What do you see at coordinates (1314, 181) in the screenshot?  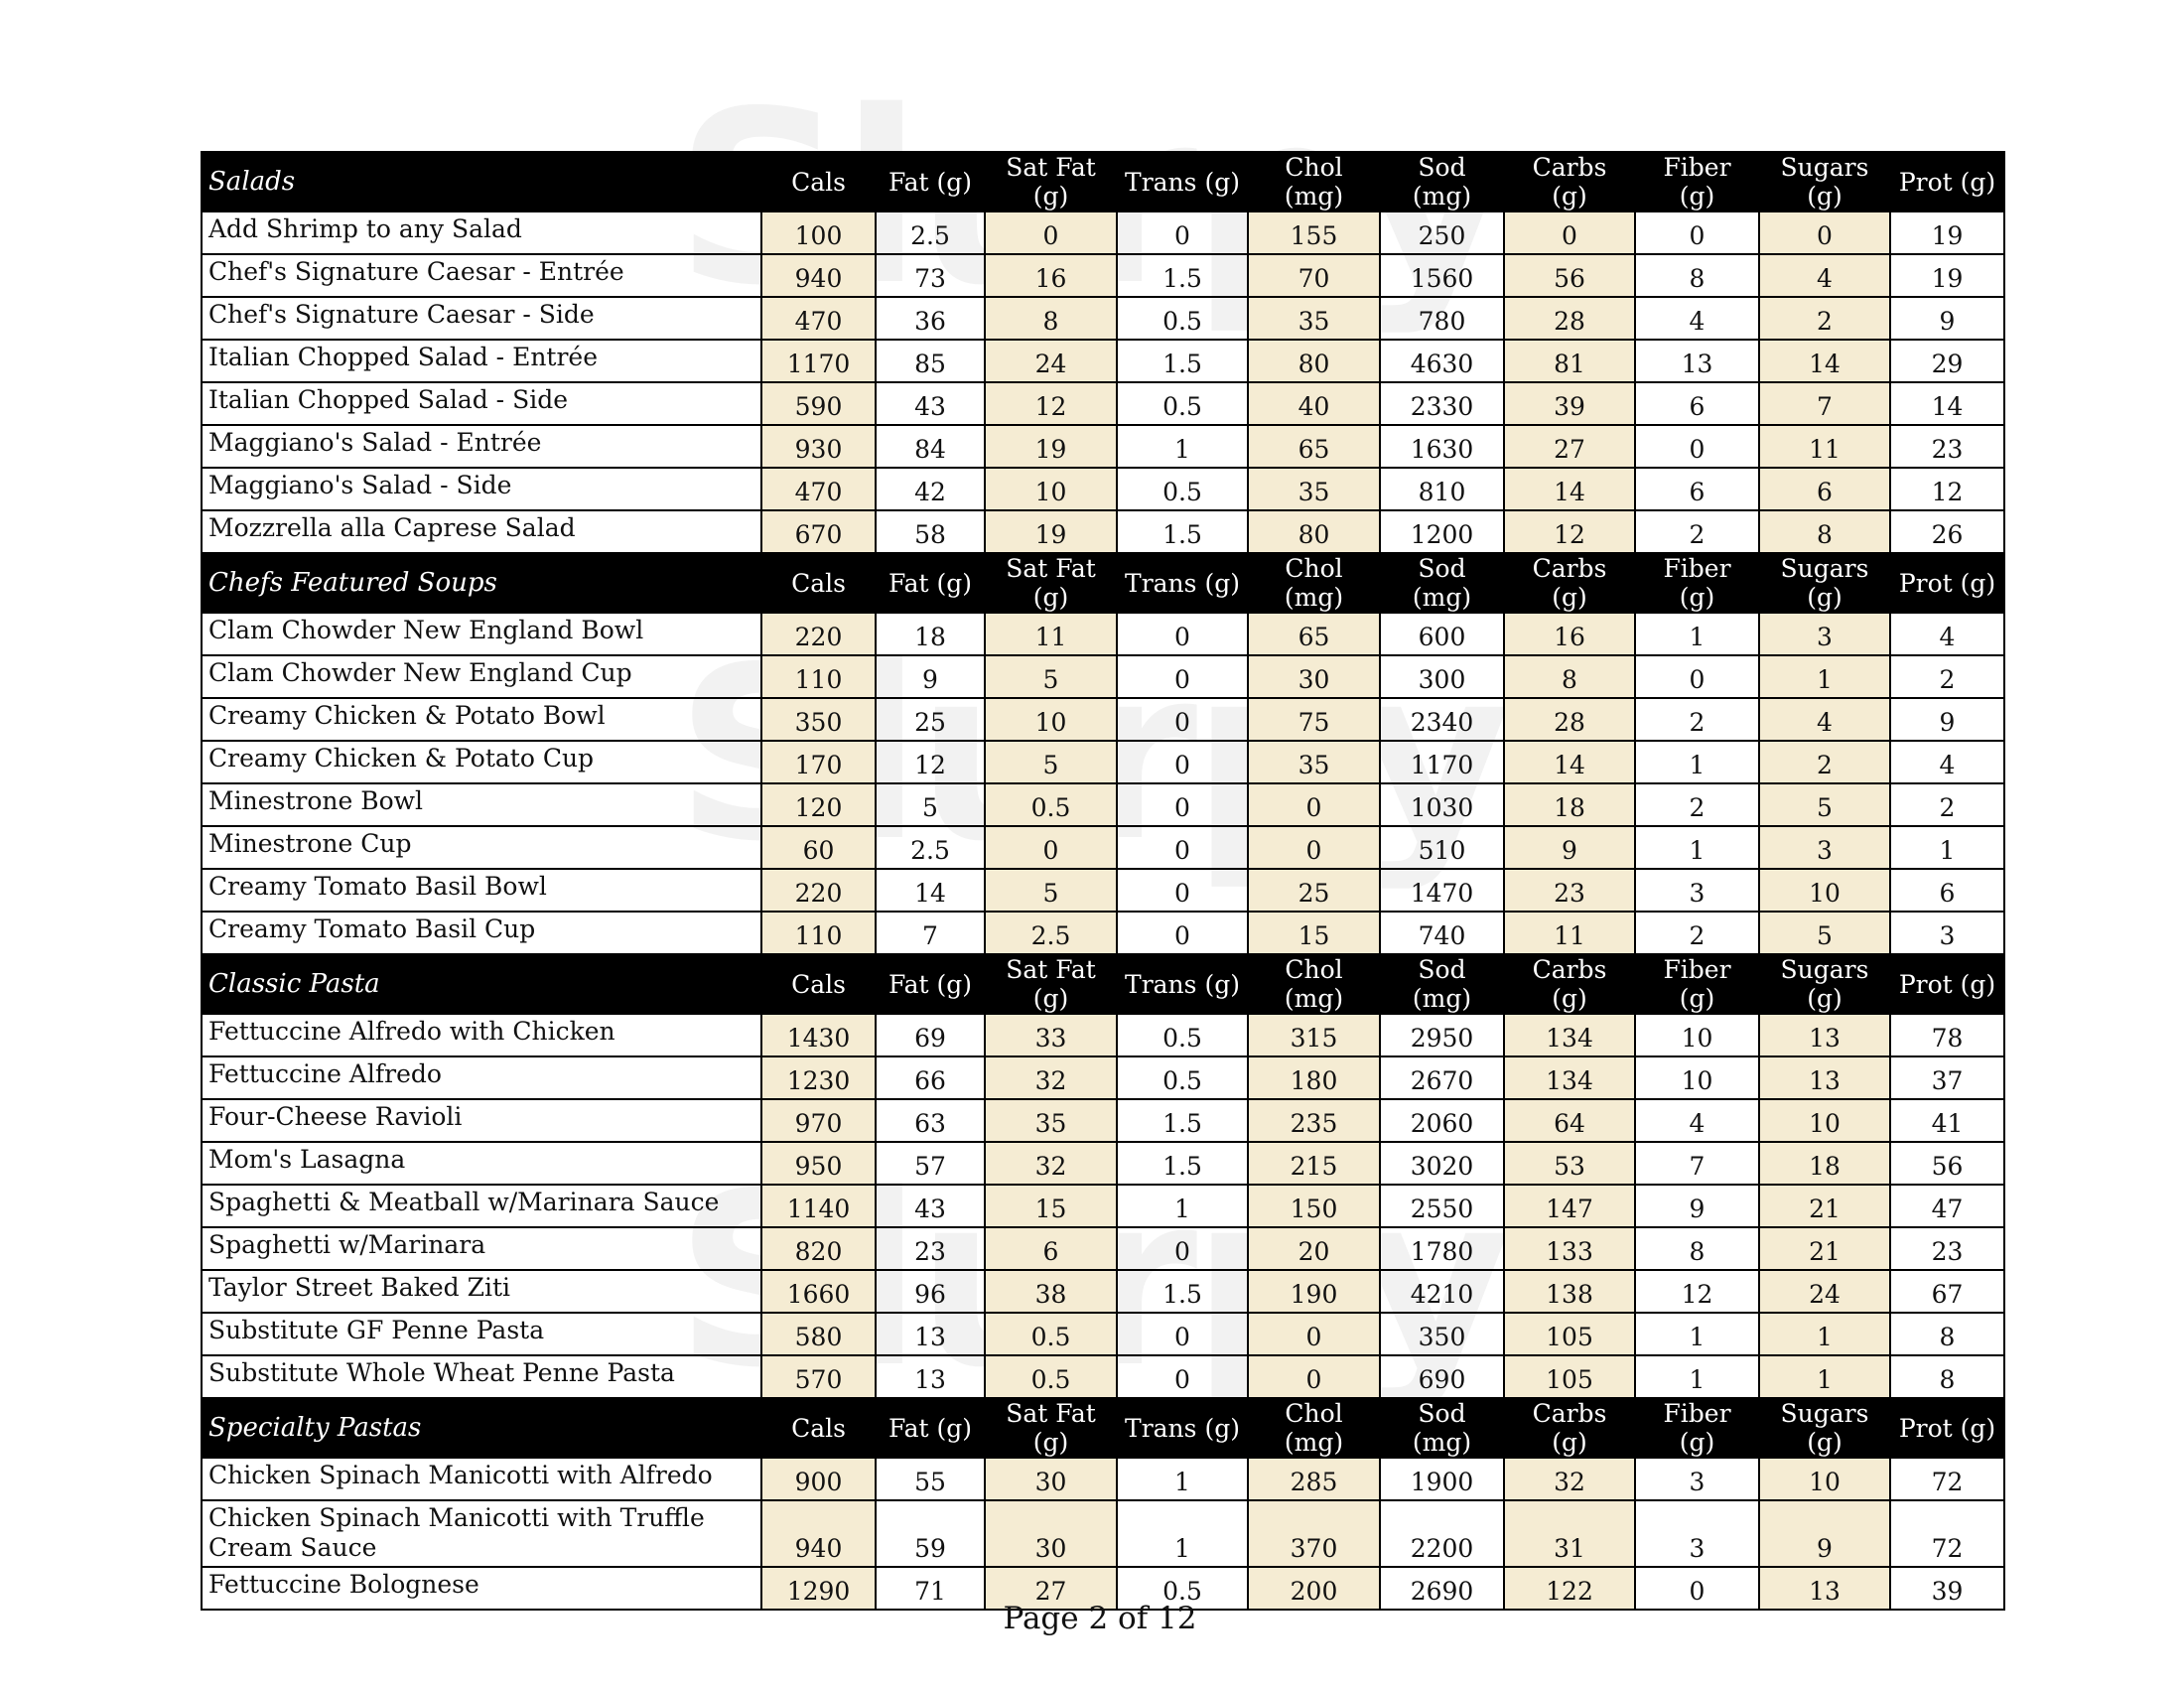 I see `column-header: Chol (mg)` at bounding box center [1314, 181].